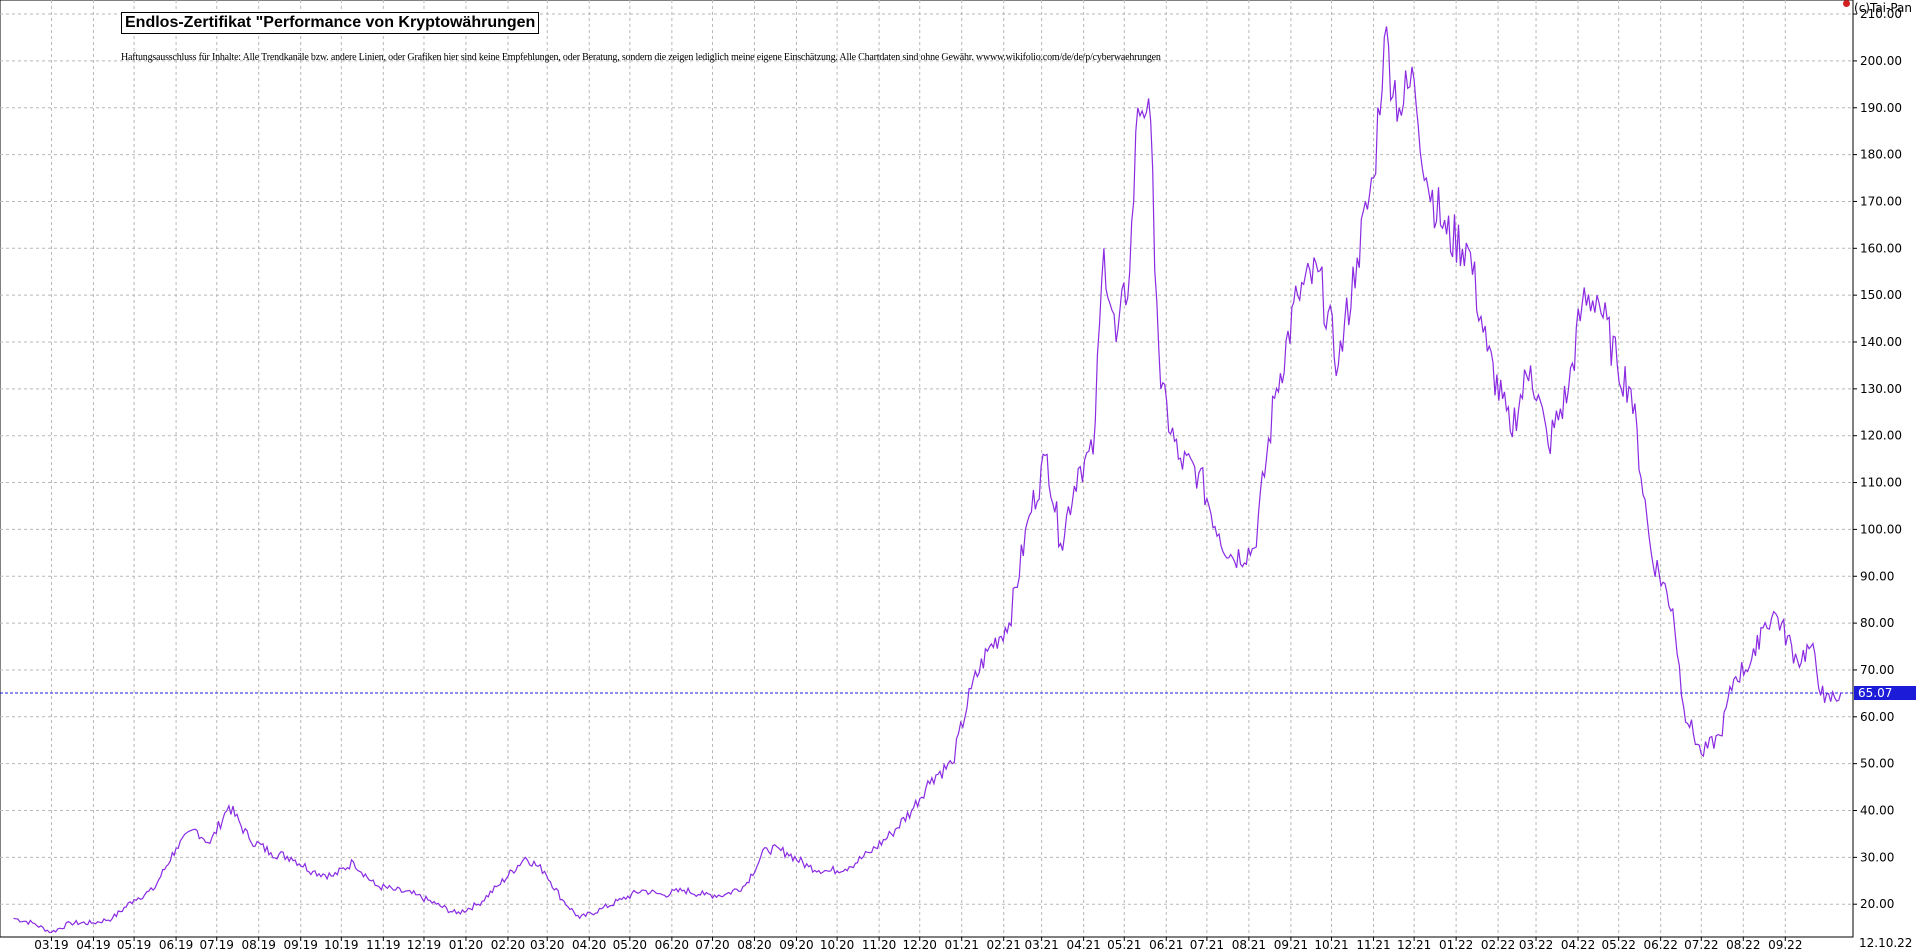 The image size is (1916, 952). What do you see at coordinates (1881, 483) in the screenshot?
I see `y-tick-label: 110.00` at bounding box center [1881, 483].